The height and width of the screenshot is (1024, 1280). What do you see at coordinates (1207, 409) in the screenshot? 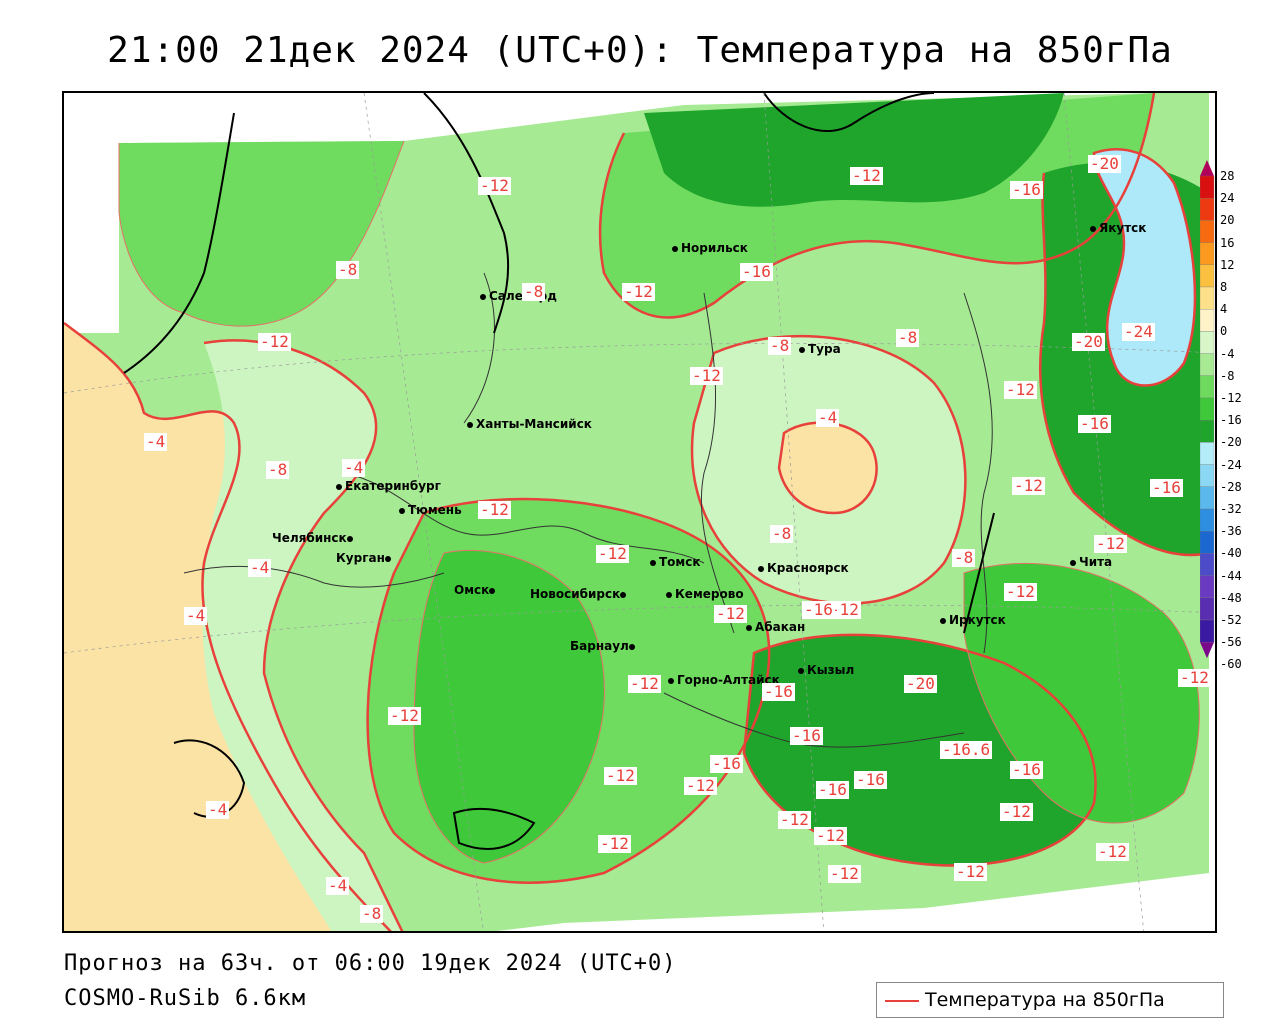
I see `colorbar` at bounding box center [1207, 409].